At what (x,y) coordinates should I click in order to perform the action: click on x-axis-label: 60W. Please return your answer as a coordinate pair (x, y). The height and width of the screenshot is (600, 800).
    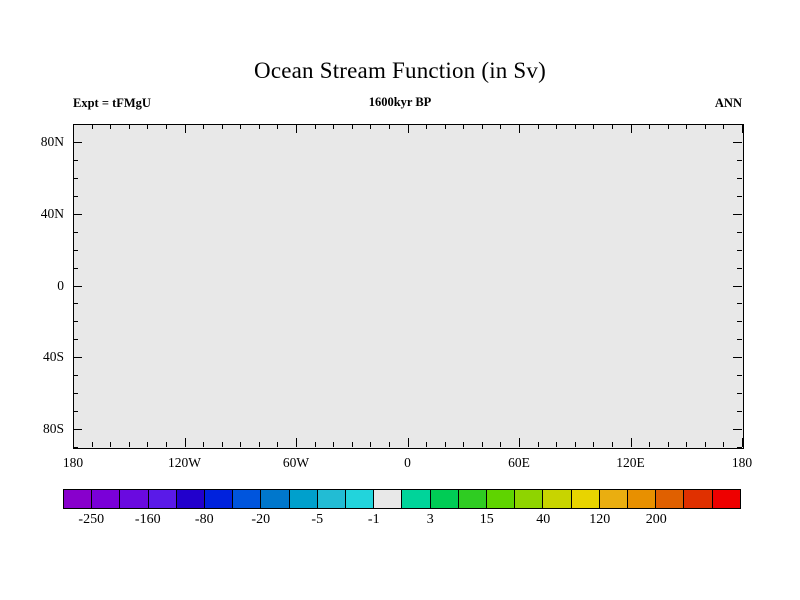
    Looking at the image, I should click on (296, 462).